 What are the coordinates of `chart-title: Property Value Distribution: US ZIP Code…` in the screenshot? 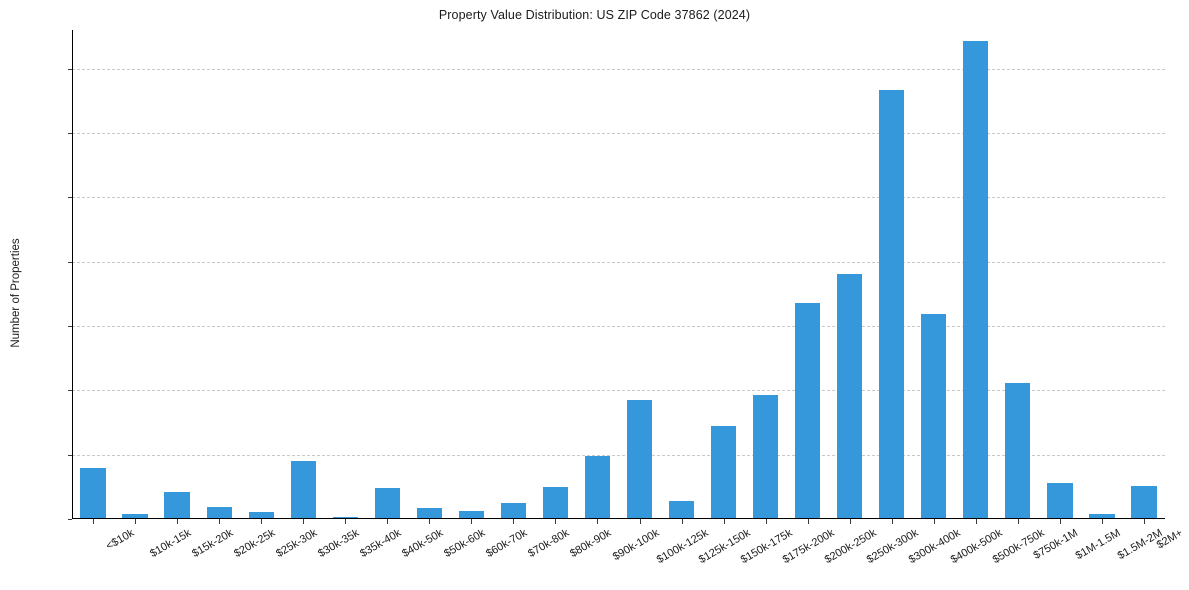 It's located at (594, 15).